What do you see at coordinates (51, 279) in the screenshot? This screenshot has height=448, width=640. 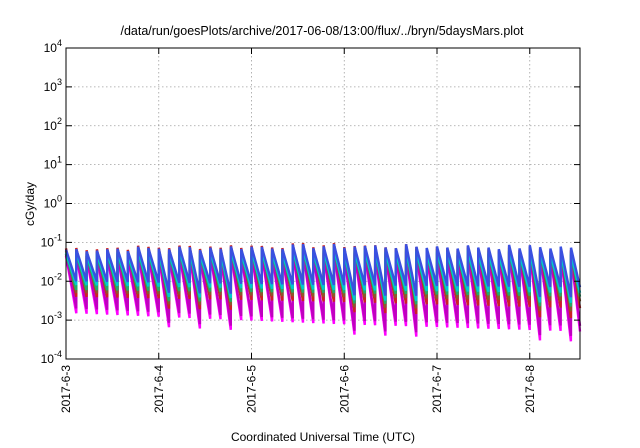 I see `y-tick-label: 10⁻²` at bounding box center [51, 279].